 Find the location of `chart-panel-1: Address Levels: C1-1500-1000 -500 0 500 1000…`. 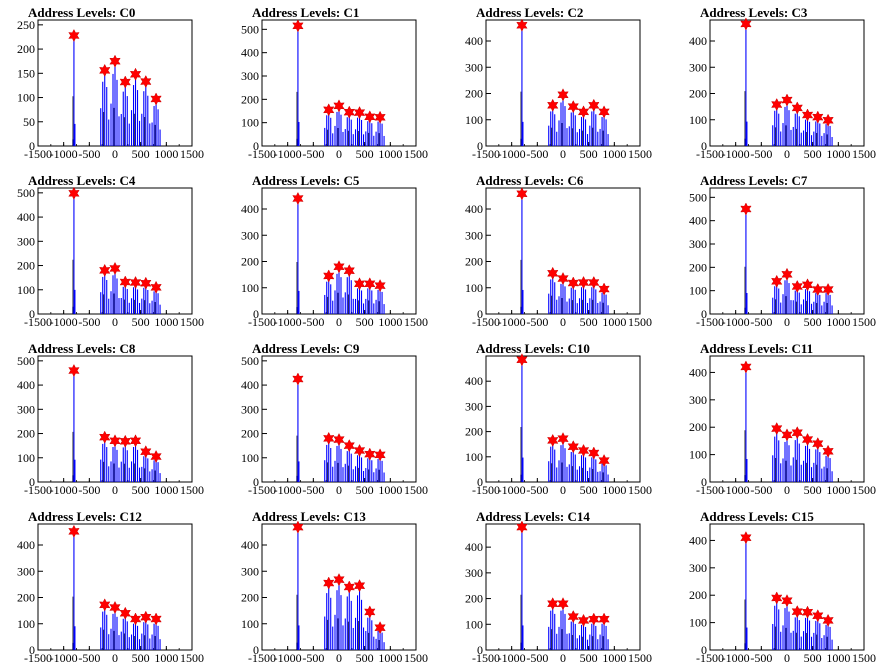

chart-panel-1: Address Levels: C1-1500-1000 -500 0 500 1000… is located at coordinates (334, 83).